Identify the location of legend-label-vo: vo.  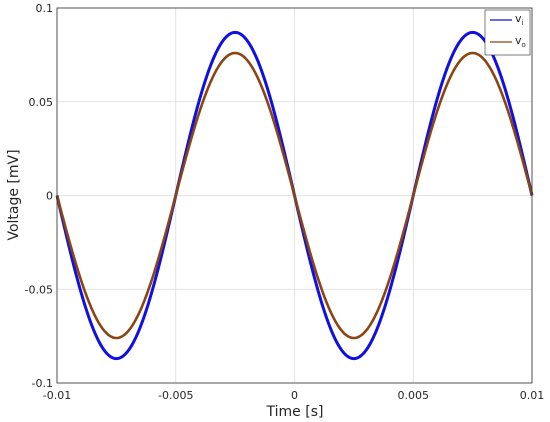
(520, 41).